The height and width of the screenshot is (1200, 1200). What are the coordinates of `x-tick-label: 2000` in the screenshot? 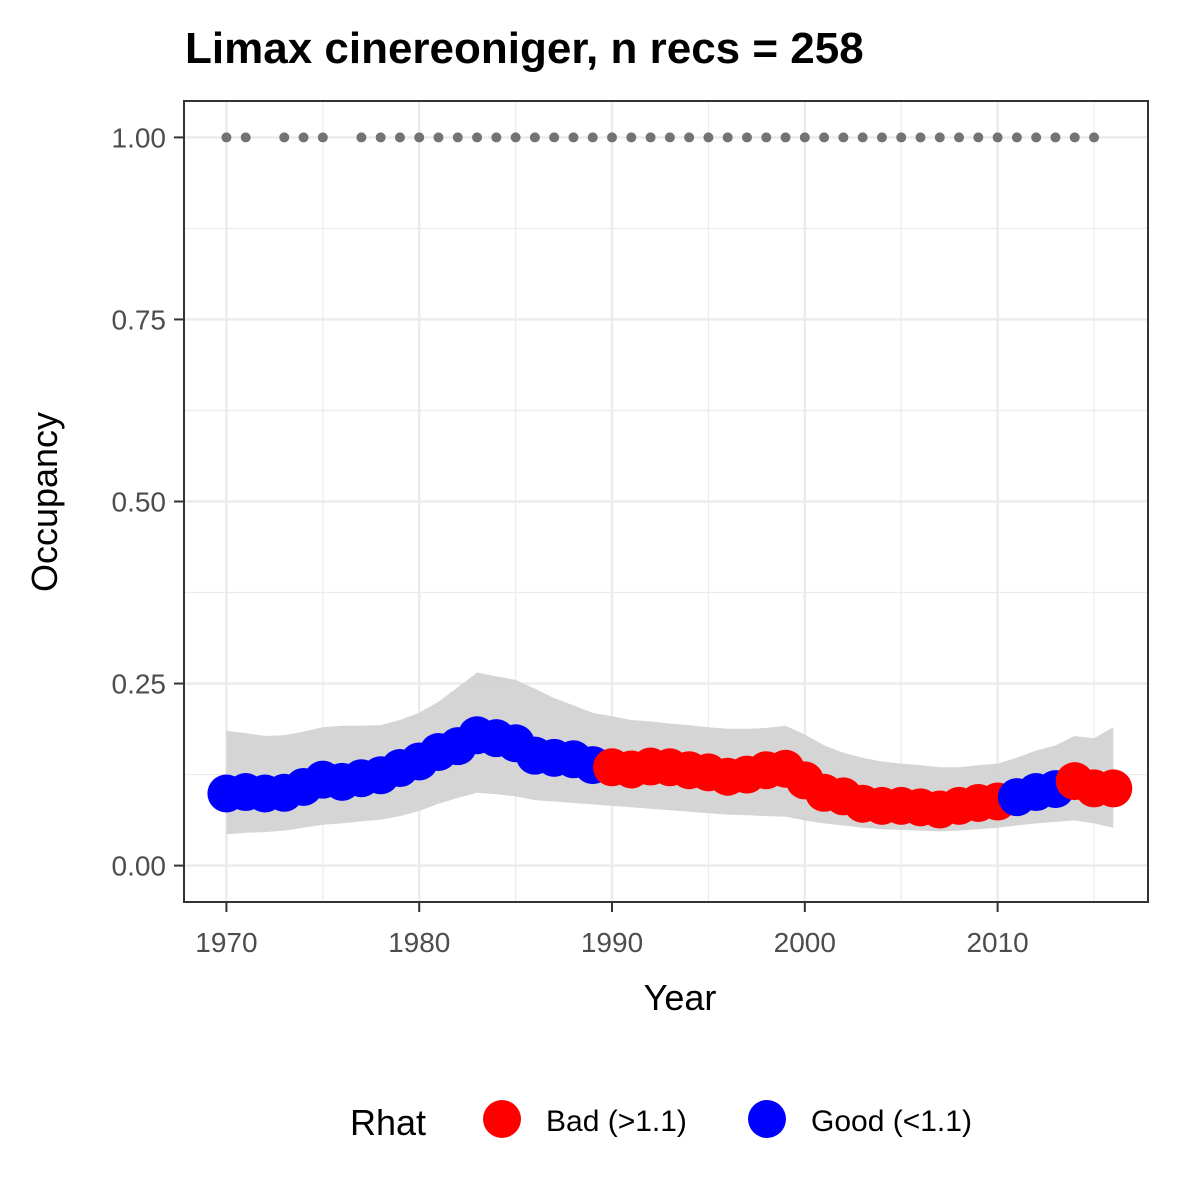 It's located at (805, 942).